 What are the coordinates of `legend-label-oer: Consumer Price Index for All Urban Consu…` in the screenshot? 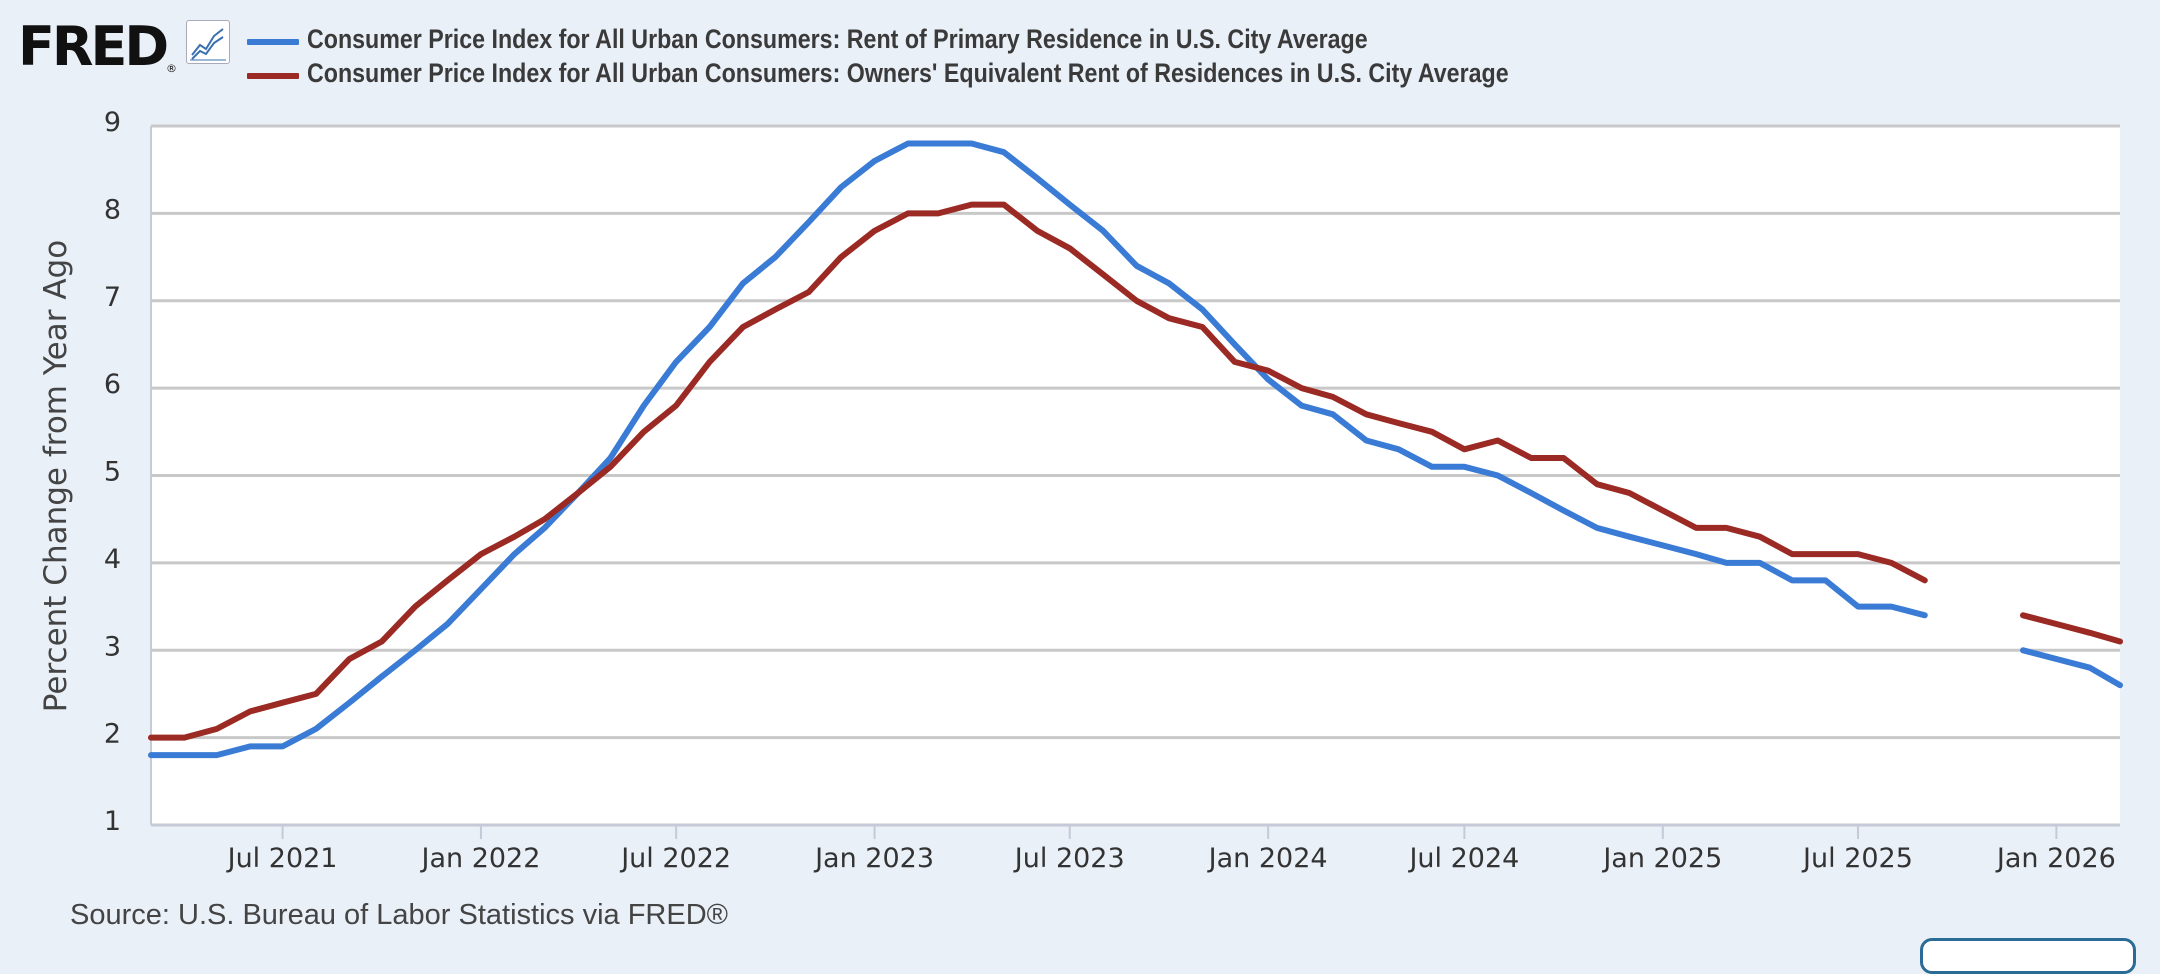 It's located at (908, 73).